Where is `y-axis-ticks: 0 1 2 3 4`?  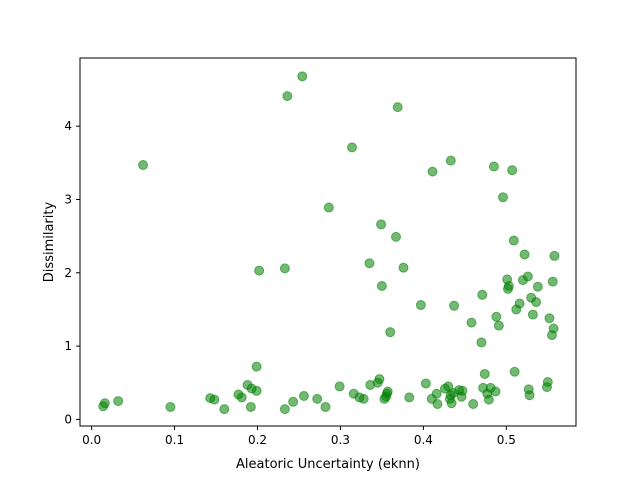 y-axis-ticks: 0 1 2 3 4 is located at coordinates (72, 272).